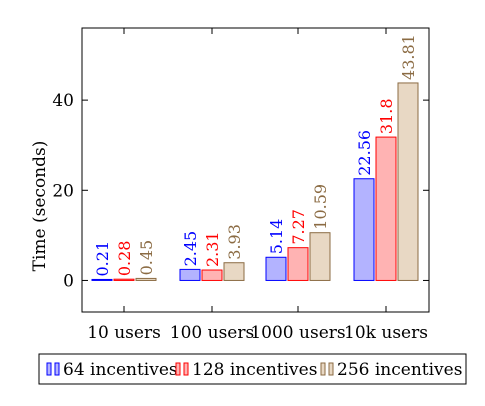  What do you see at coordinates (40, 206) in the screenshot?
I see `y-axis-label: Time (seconds)` at bounding box center [40, 206].